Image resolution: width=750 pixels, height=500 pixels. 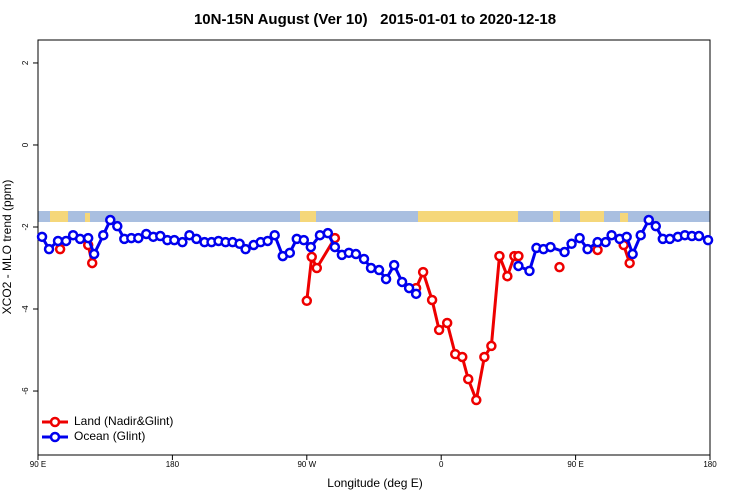 What do you see at coordinates (25, 309) in the screenshot?
I see `y-tick-label: -4` at bounding box center [25, 309].